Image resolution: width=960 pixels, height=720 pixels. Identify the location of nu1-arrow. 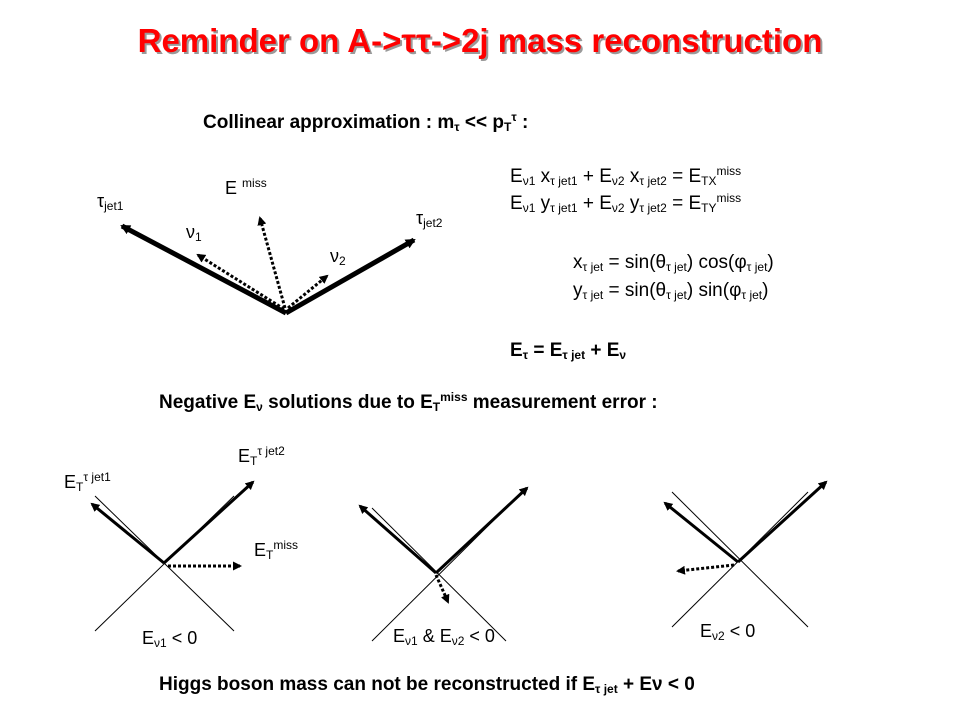
(240, 282).